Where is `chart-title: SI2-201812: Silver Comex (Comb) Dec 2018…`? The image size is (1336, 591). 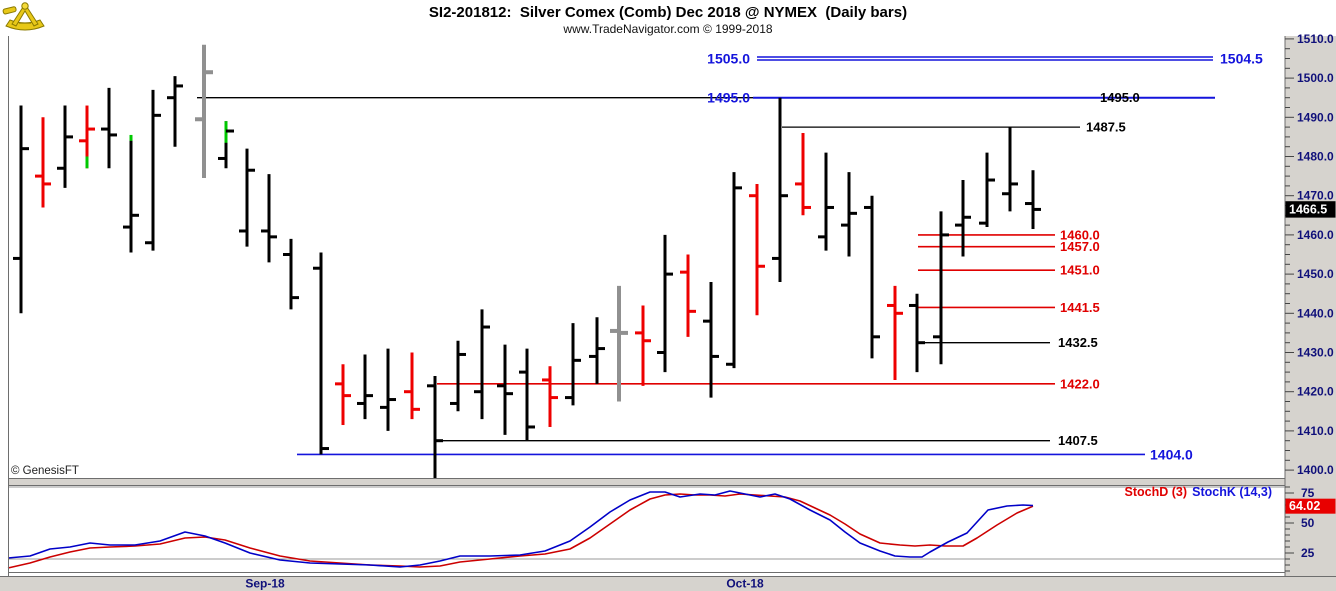
chart-title: SI2-201812: Silver Comex (Comb) Dec 2018… is located at coordinates (668, 12).